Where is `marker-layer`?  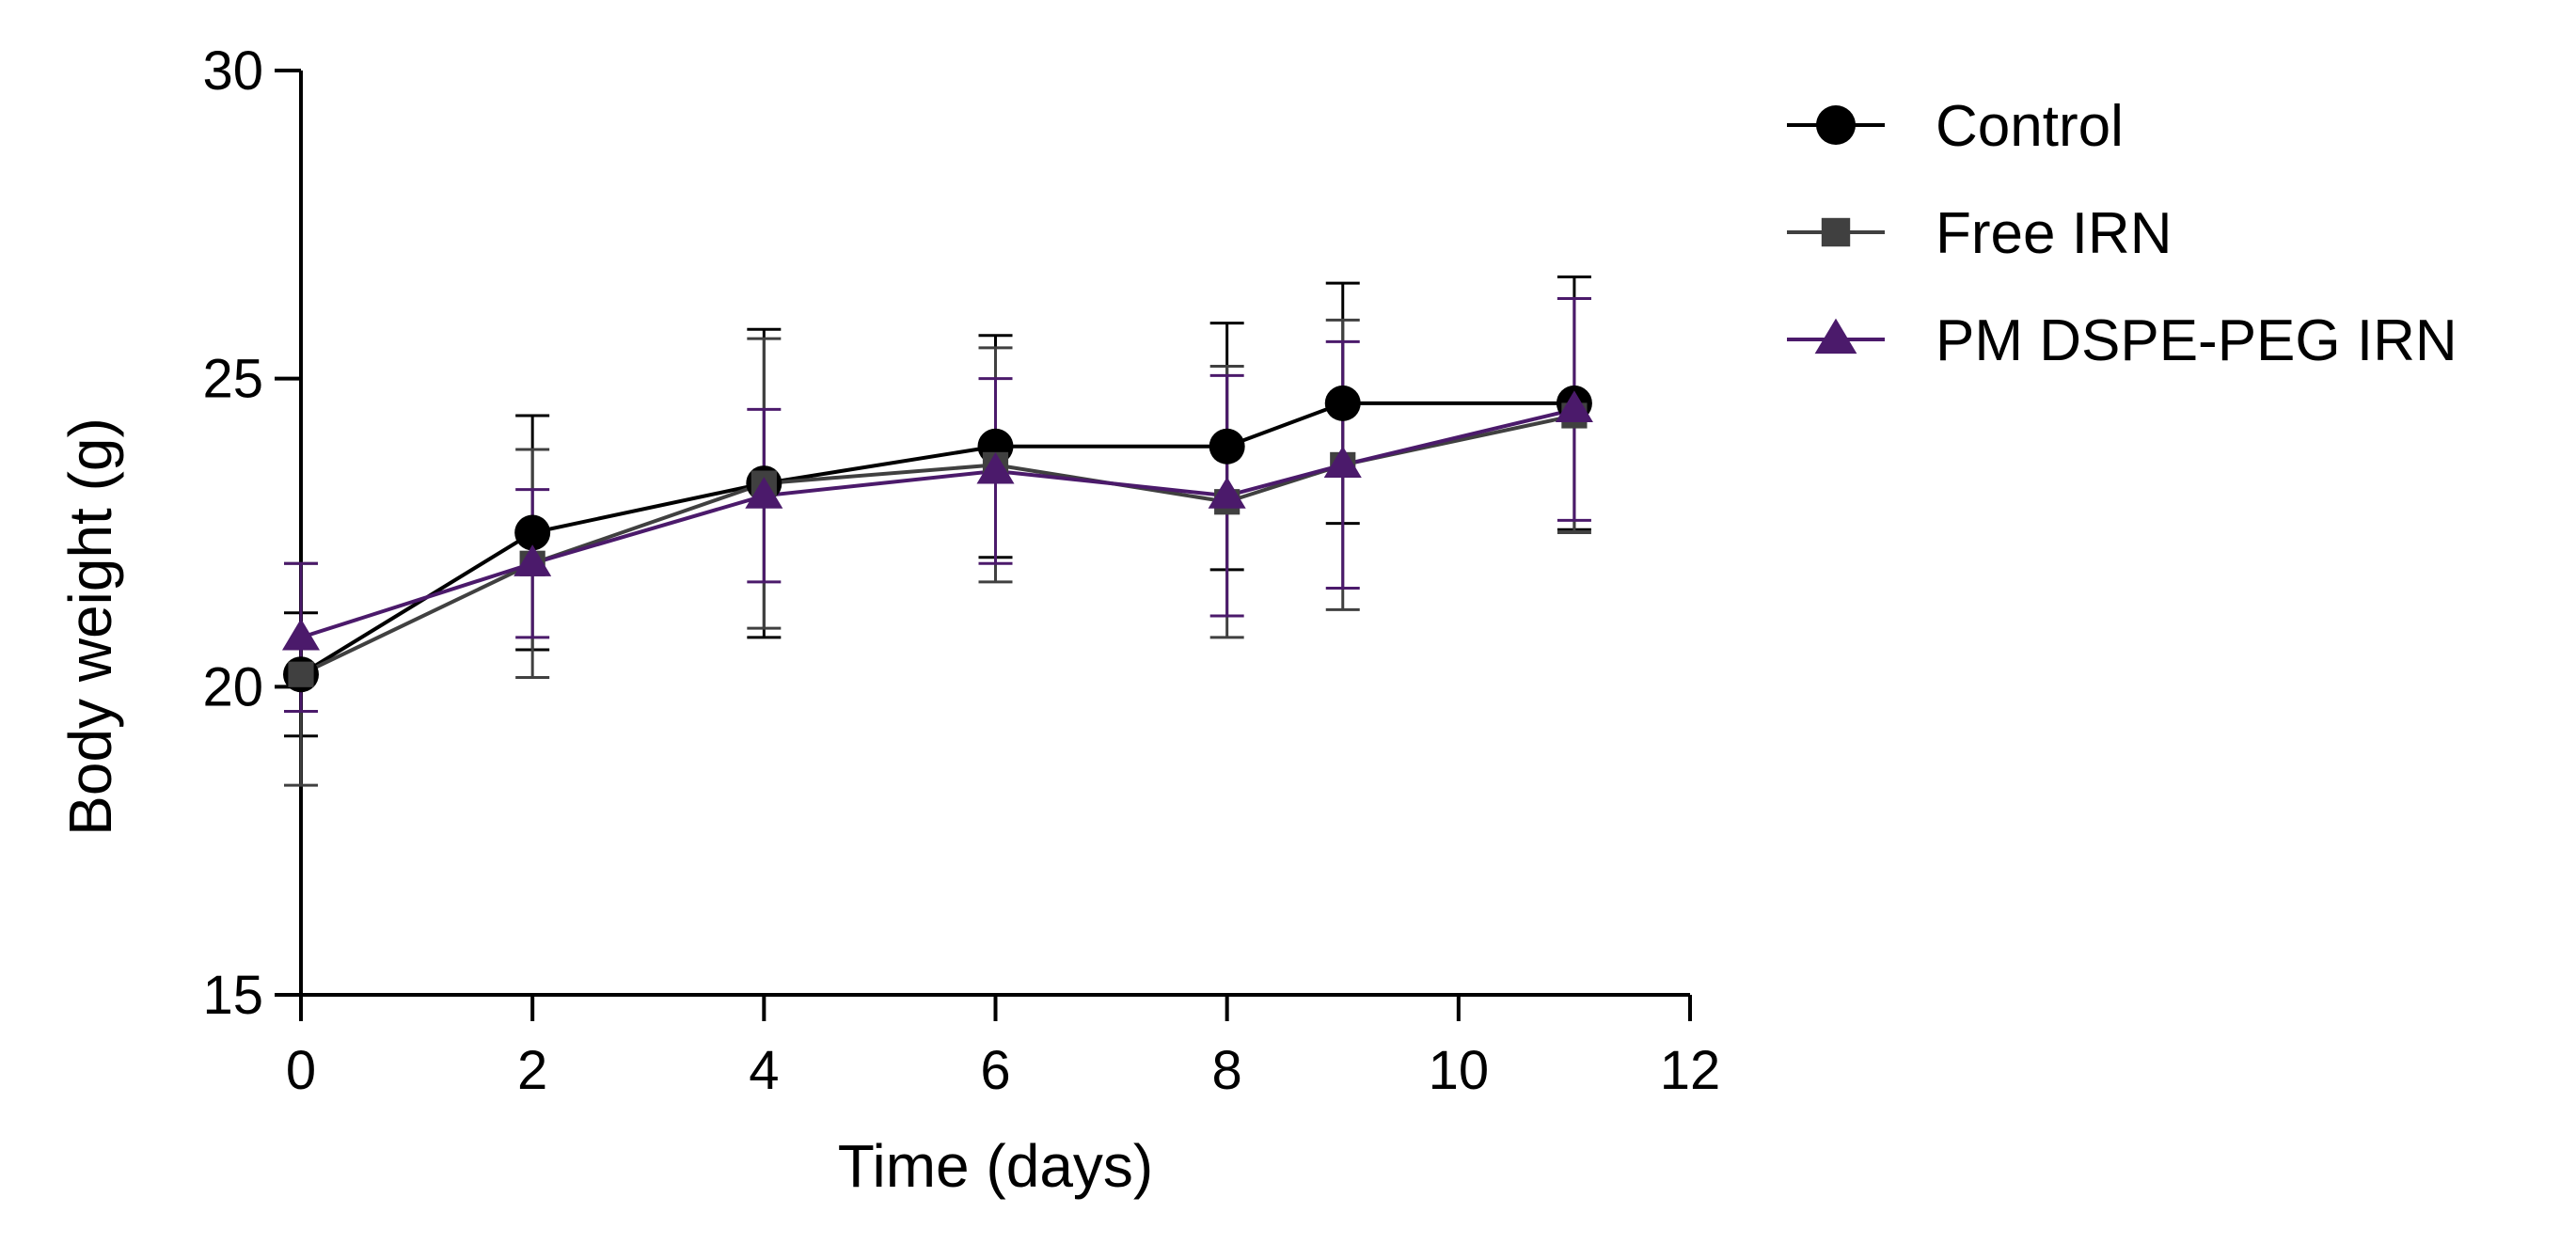 marker-layer is located at coordinates (937, 539).